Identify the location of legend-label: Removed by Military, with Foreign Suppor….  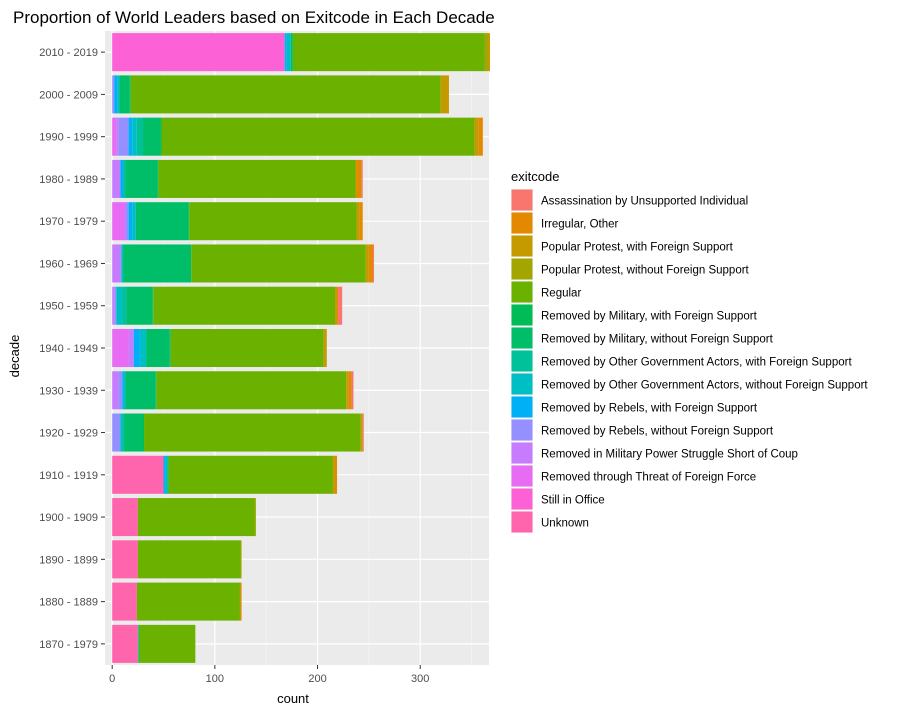
(649, 317).